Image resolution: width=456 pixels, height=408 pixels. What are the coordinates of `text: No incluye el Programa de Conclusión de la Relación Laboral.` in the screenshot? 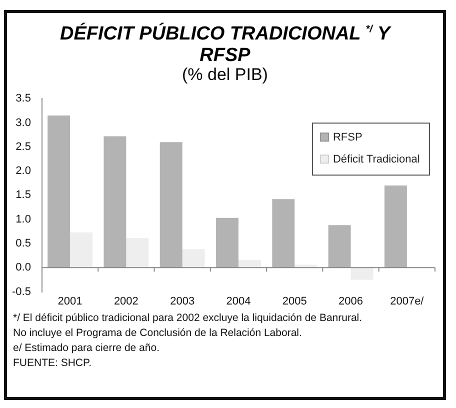 It's located at (158, 333).